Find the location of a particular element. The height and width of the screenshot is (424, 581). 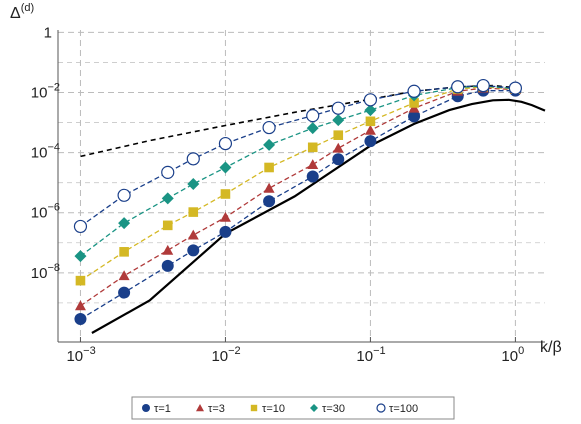

legend-label: τ=1 is located at coordinates (162, 409).